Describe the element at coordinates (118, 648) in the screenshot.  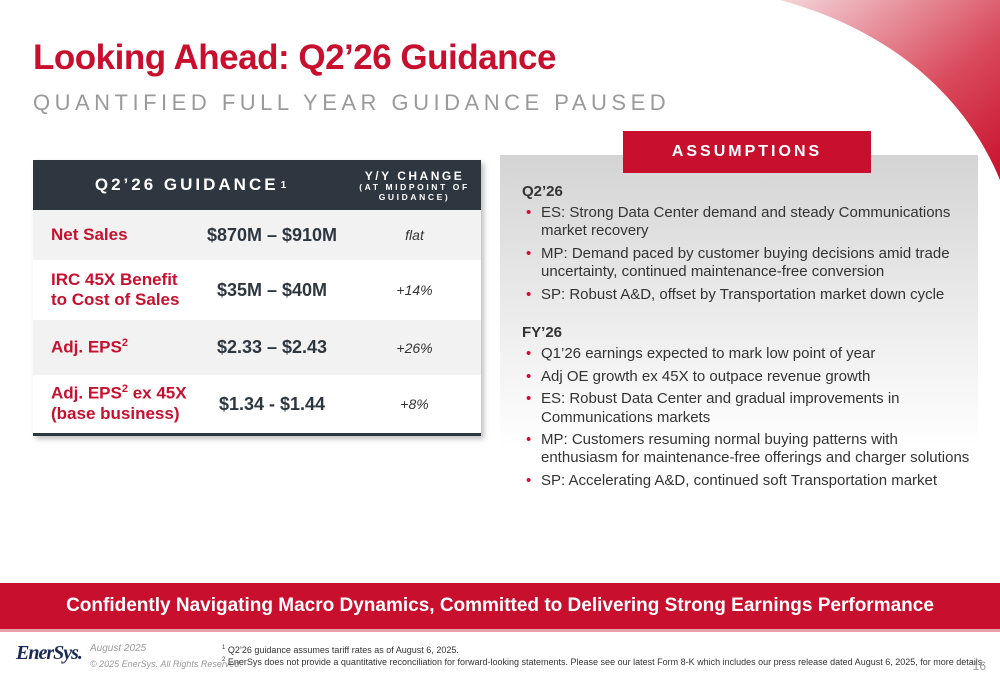
I see `footer-date: August 2025` at that location.